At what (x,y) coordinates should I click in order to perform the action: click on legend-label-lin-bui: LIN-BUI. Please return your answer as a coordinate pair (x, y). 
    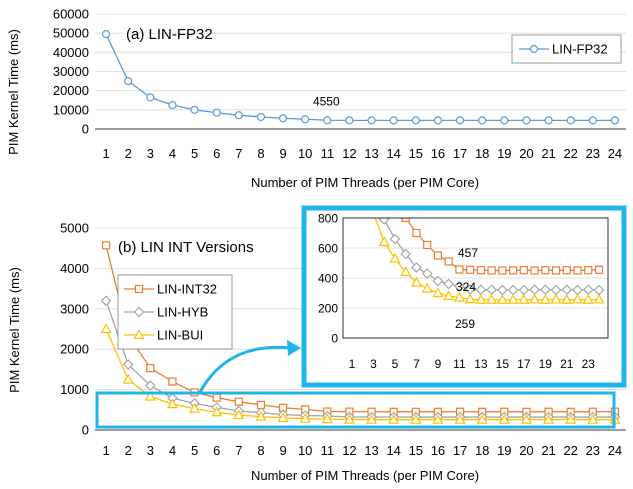
    Looking at the image, I should click on (180, 335).